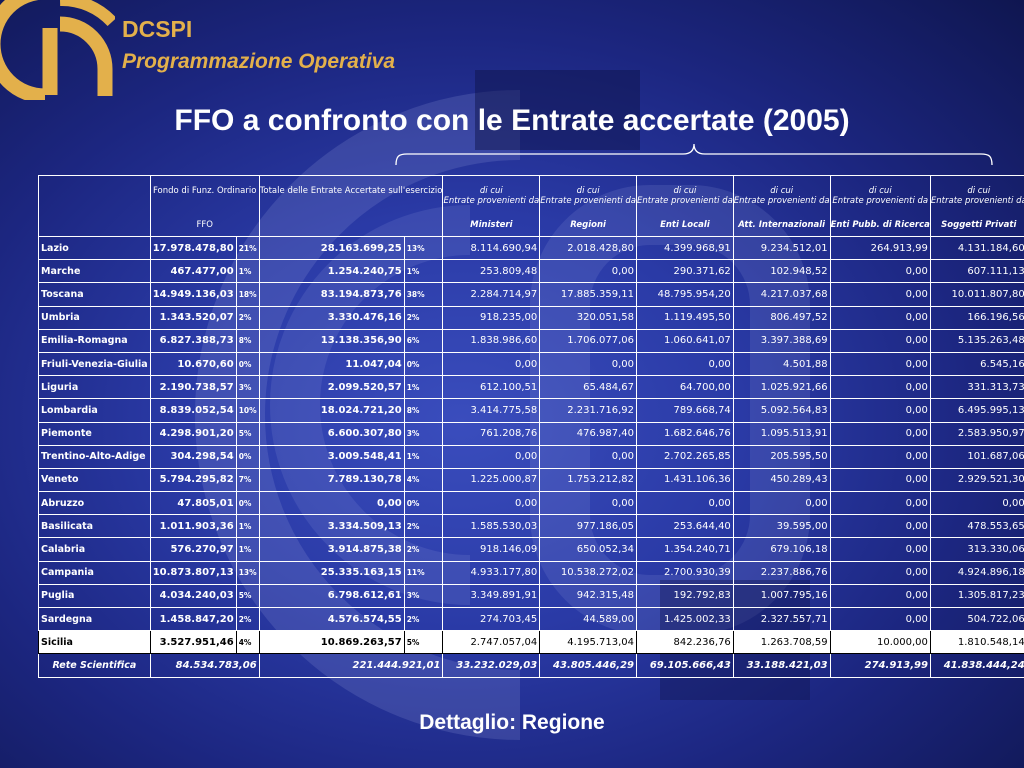 The height and width of the screenshot is (768, 1024). What do you see at coordinates (781, 480) in the screenshot?
I see `att-internazionali-cell: 450.289,43` at bounding box center [781, 480].